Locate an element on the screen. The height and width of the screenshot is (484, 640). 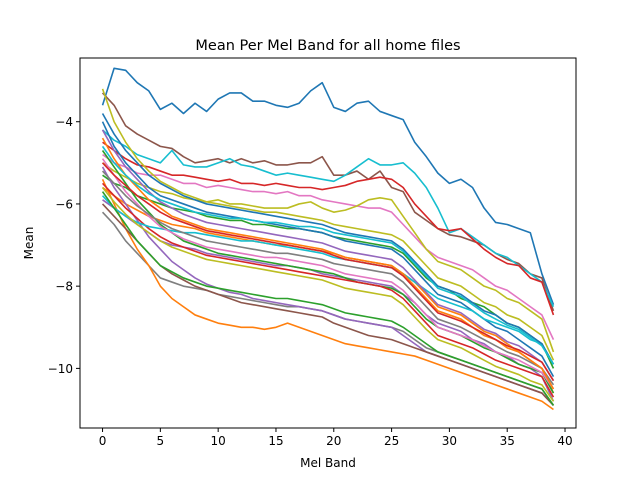
x-tick-label: 5 is located at coordinates (161, 441).